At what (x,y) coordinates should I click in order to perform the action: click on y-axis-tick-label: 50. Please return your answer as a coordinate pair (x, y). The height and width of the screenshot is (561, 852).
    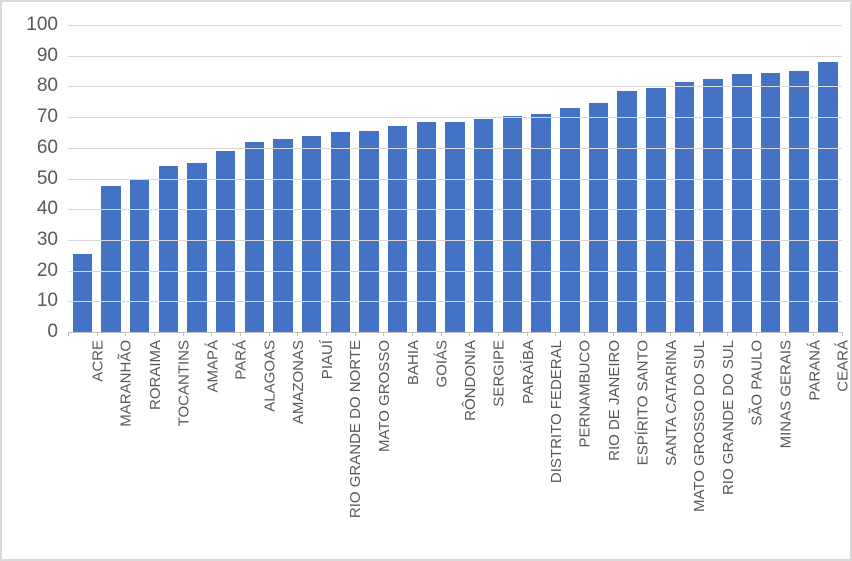
    Looking at the image, I should click on (47, 178).